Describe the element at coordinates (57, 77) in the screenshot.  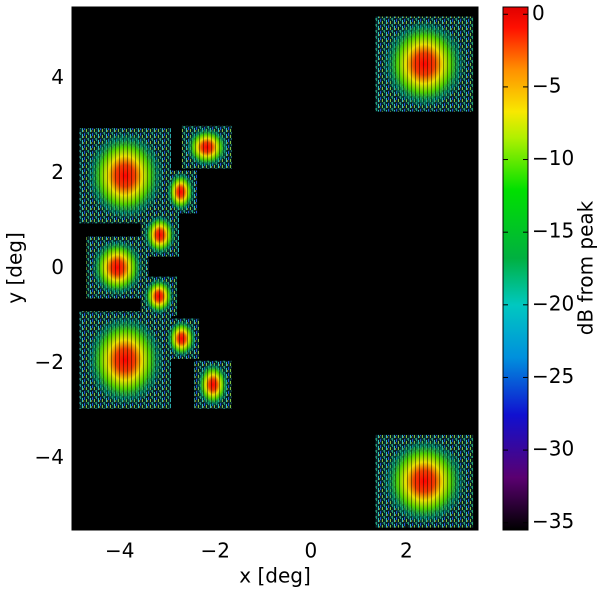
I see `y-tick-label: 4` at that location.